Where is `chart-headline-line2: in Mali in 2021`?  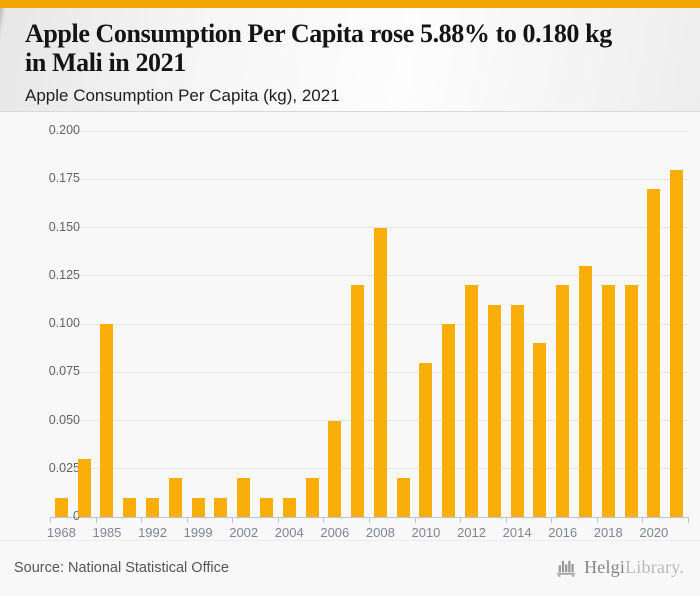 chart-headline-line2: in Mali in 2021 is located at coordinates (105, 62).